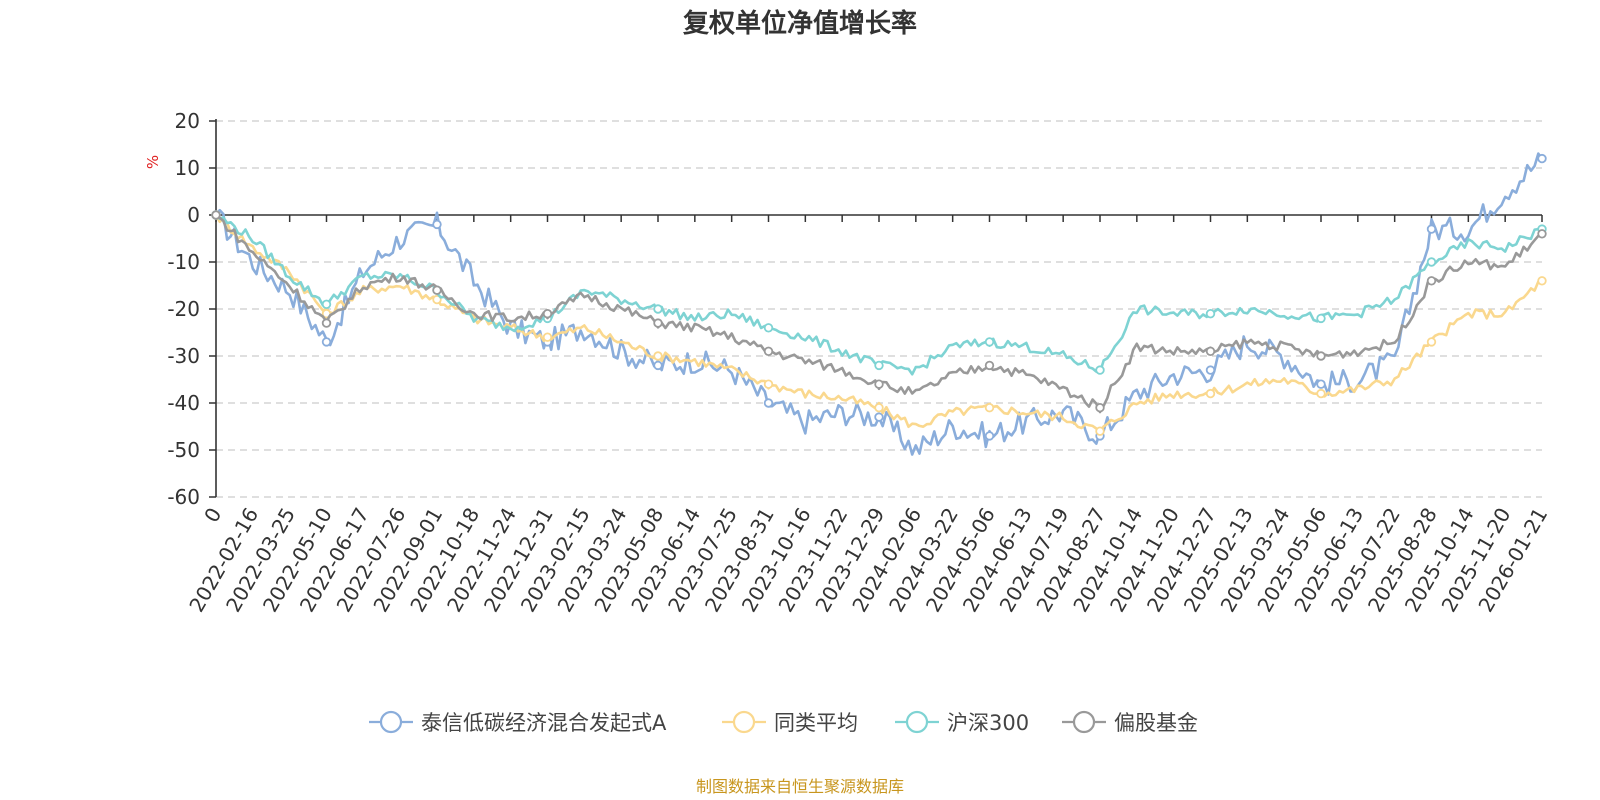 The height and width of the screenshot is (800, 1600). Describe the element at coordinates (816, 723) in the screenshot. I see `legend-label: 同类平均` at that location.